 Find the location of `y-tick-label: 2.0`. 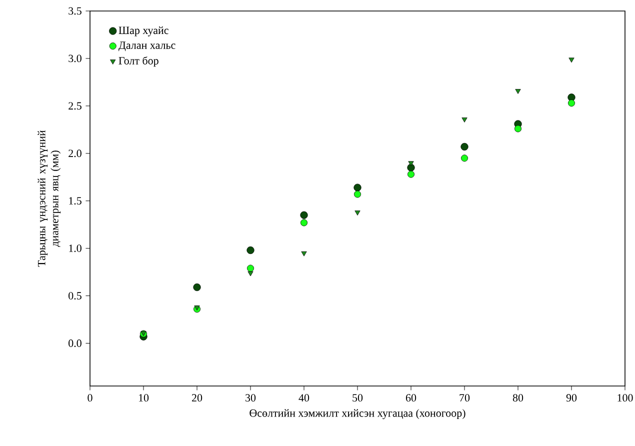

y-tick-label: 2.0 is located at coordinates (75, 154).